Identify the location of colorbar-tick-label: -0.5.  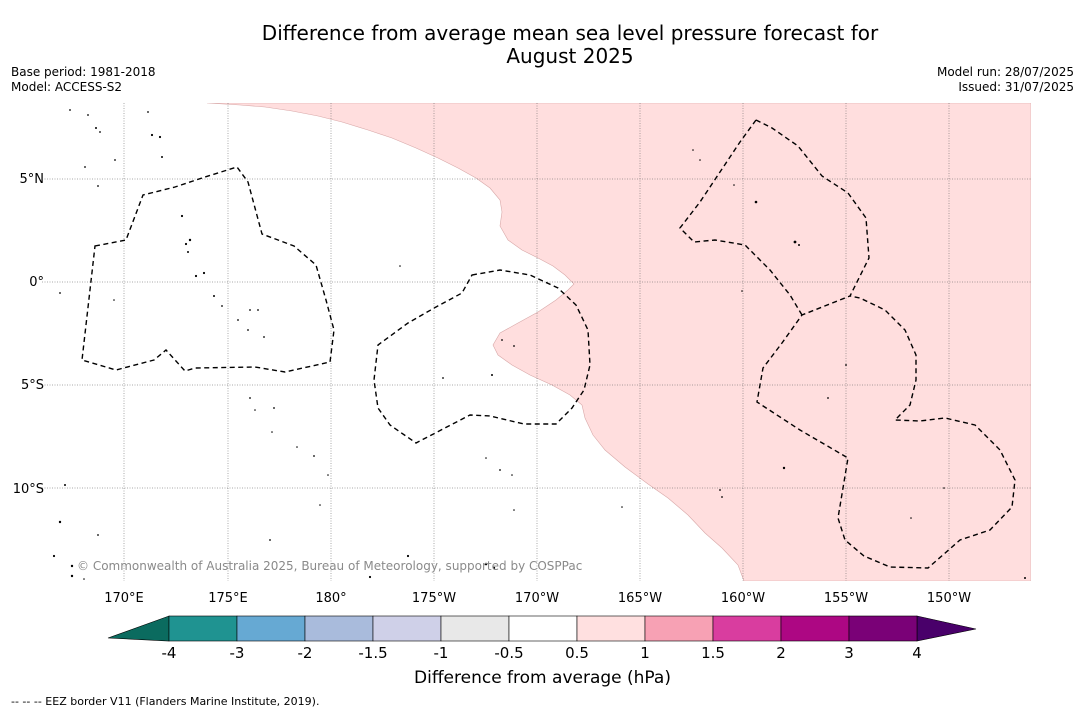
(508, 653).